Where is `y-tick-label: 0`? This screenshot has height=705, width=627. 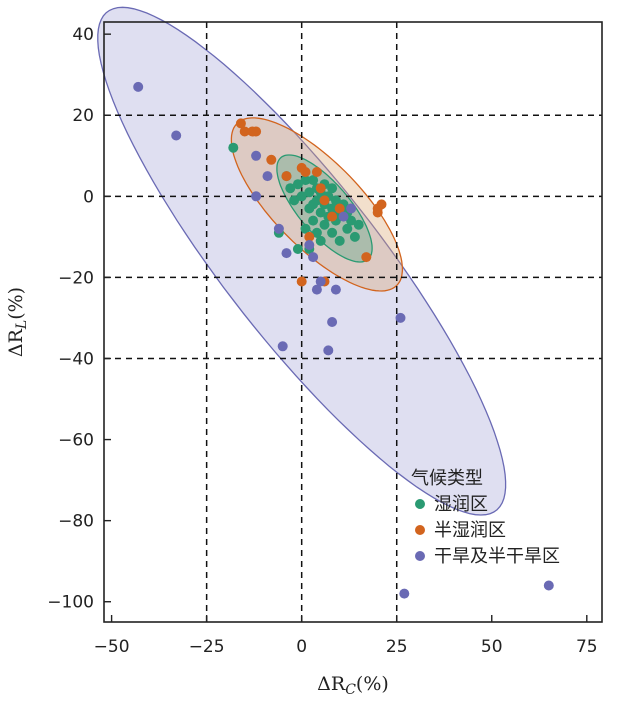
y-tick-label: 0 is located at coordinates (88, 197).